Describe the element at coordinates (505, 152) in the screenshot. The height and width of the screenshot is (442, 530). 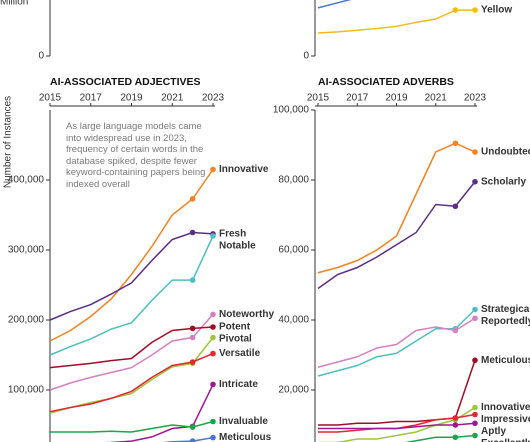
I see `legend-label: Undoubtedly` at that location.